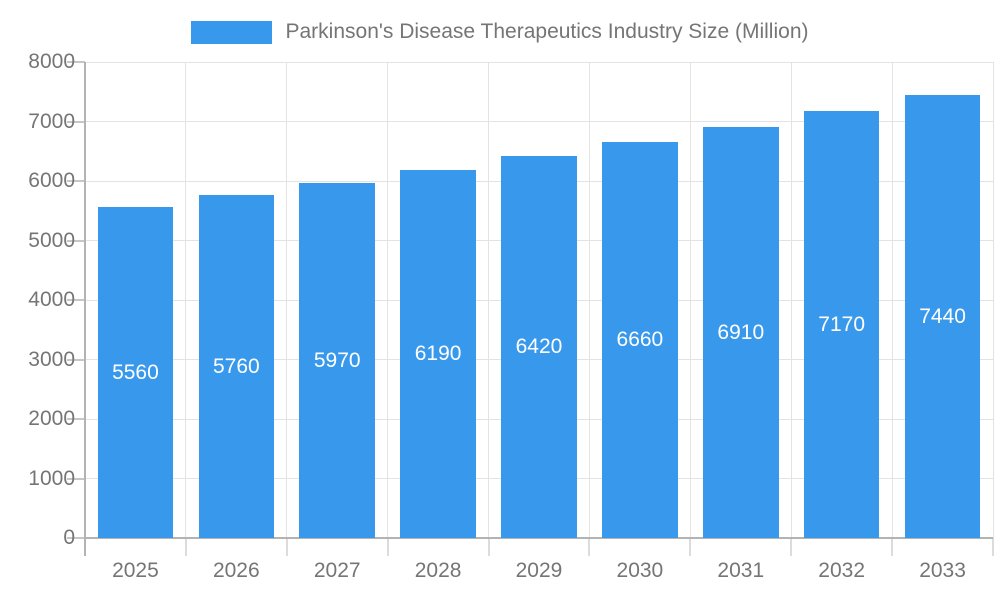 This screenshot has width=1000, height=600. I want to click on y-axis-line, so click(85, 309).